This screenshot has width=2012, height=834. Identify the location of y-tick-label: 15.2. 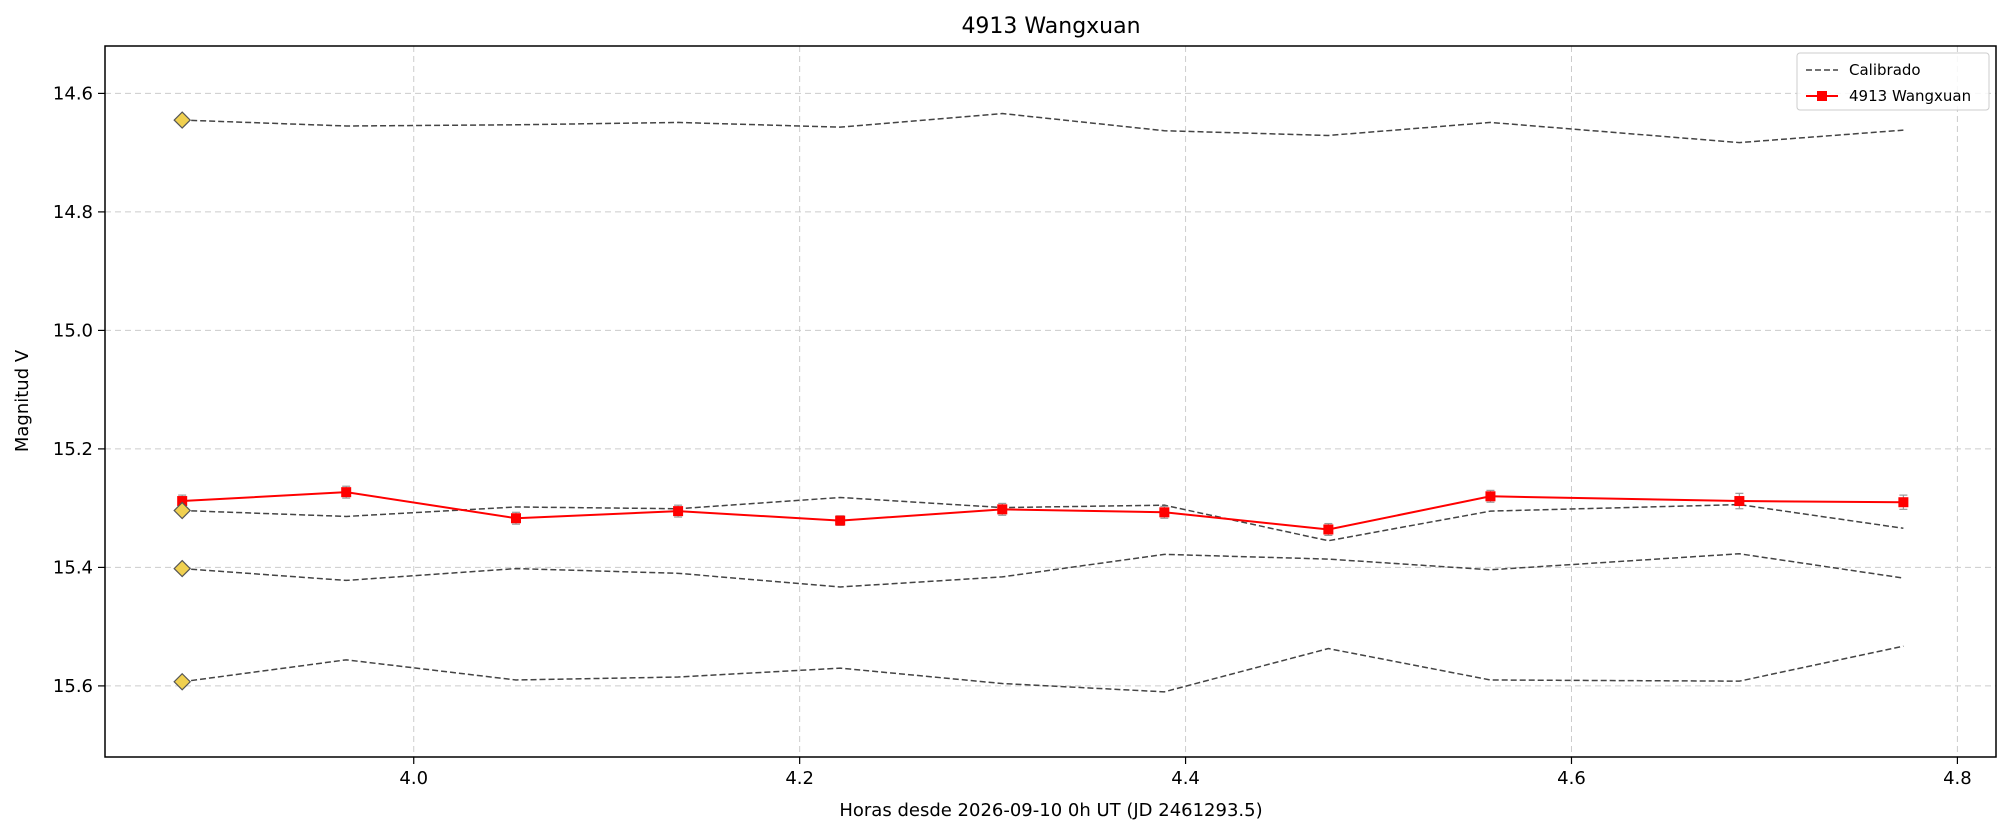
(73, 449).